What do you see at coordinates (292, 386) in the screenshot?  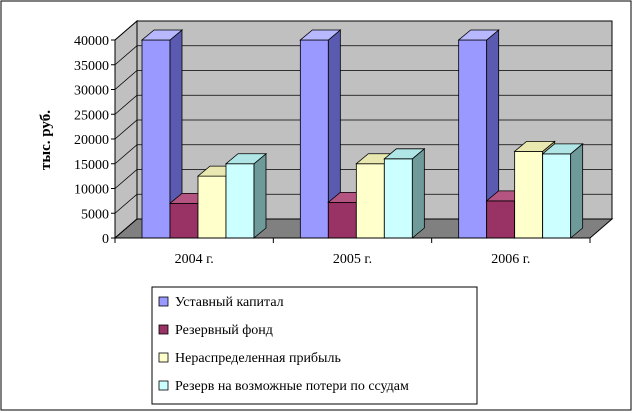 I see `legend-label: Резерв на возможные потери по ссудам` at bounding box center [292, 386].